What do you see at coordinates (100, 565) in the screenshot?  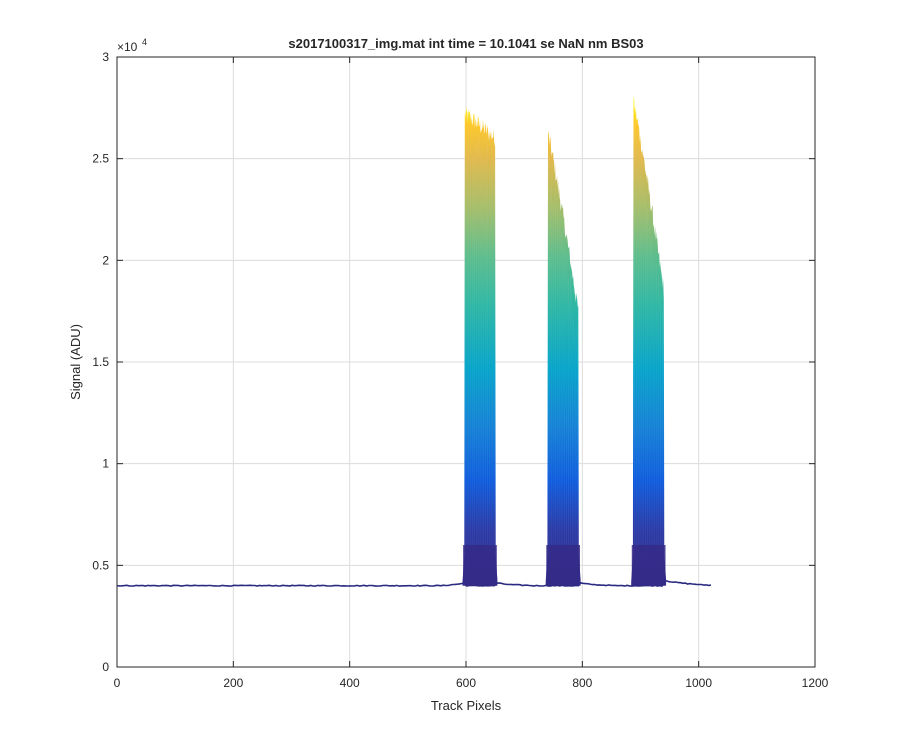 I see `y-tick-label: 0.5` at bounding box center [100, 565].